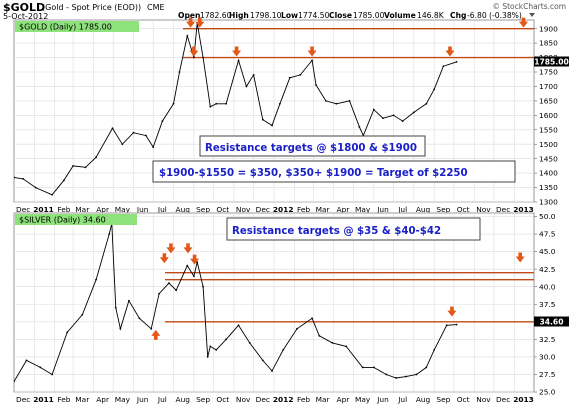 This screenshot has width=570, height=405. Describe the element at coordinates (458, 15) in the screenshot. I see `chg-label: Chg` at that location.